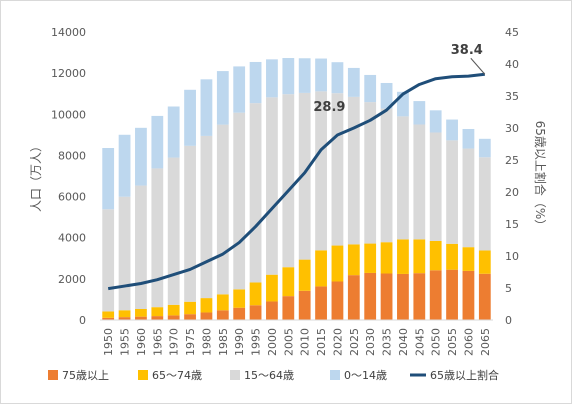  I want to click on bar-2040-s0, so click(403, 296).